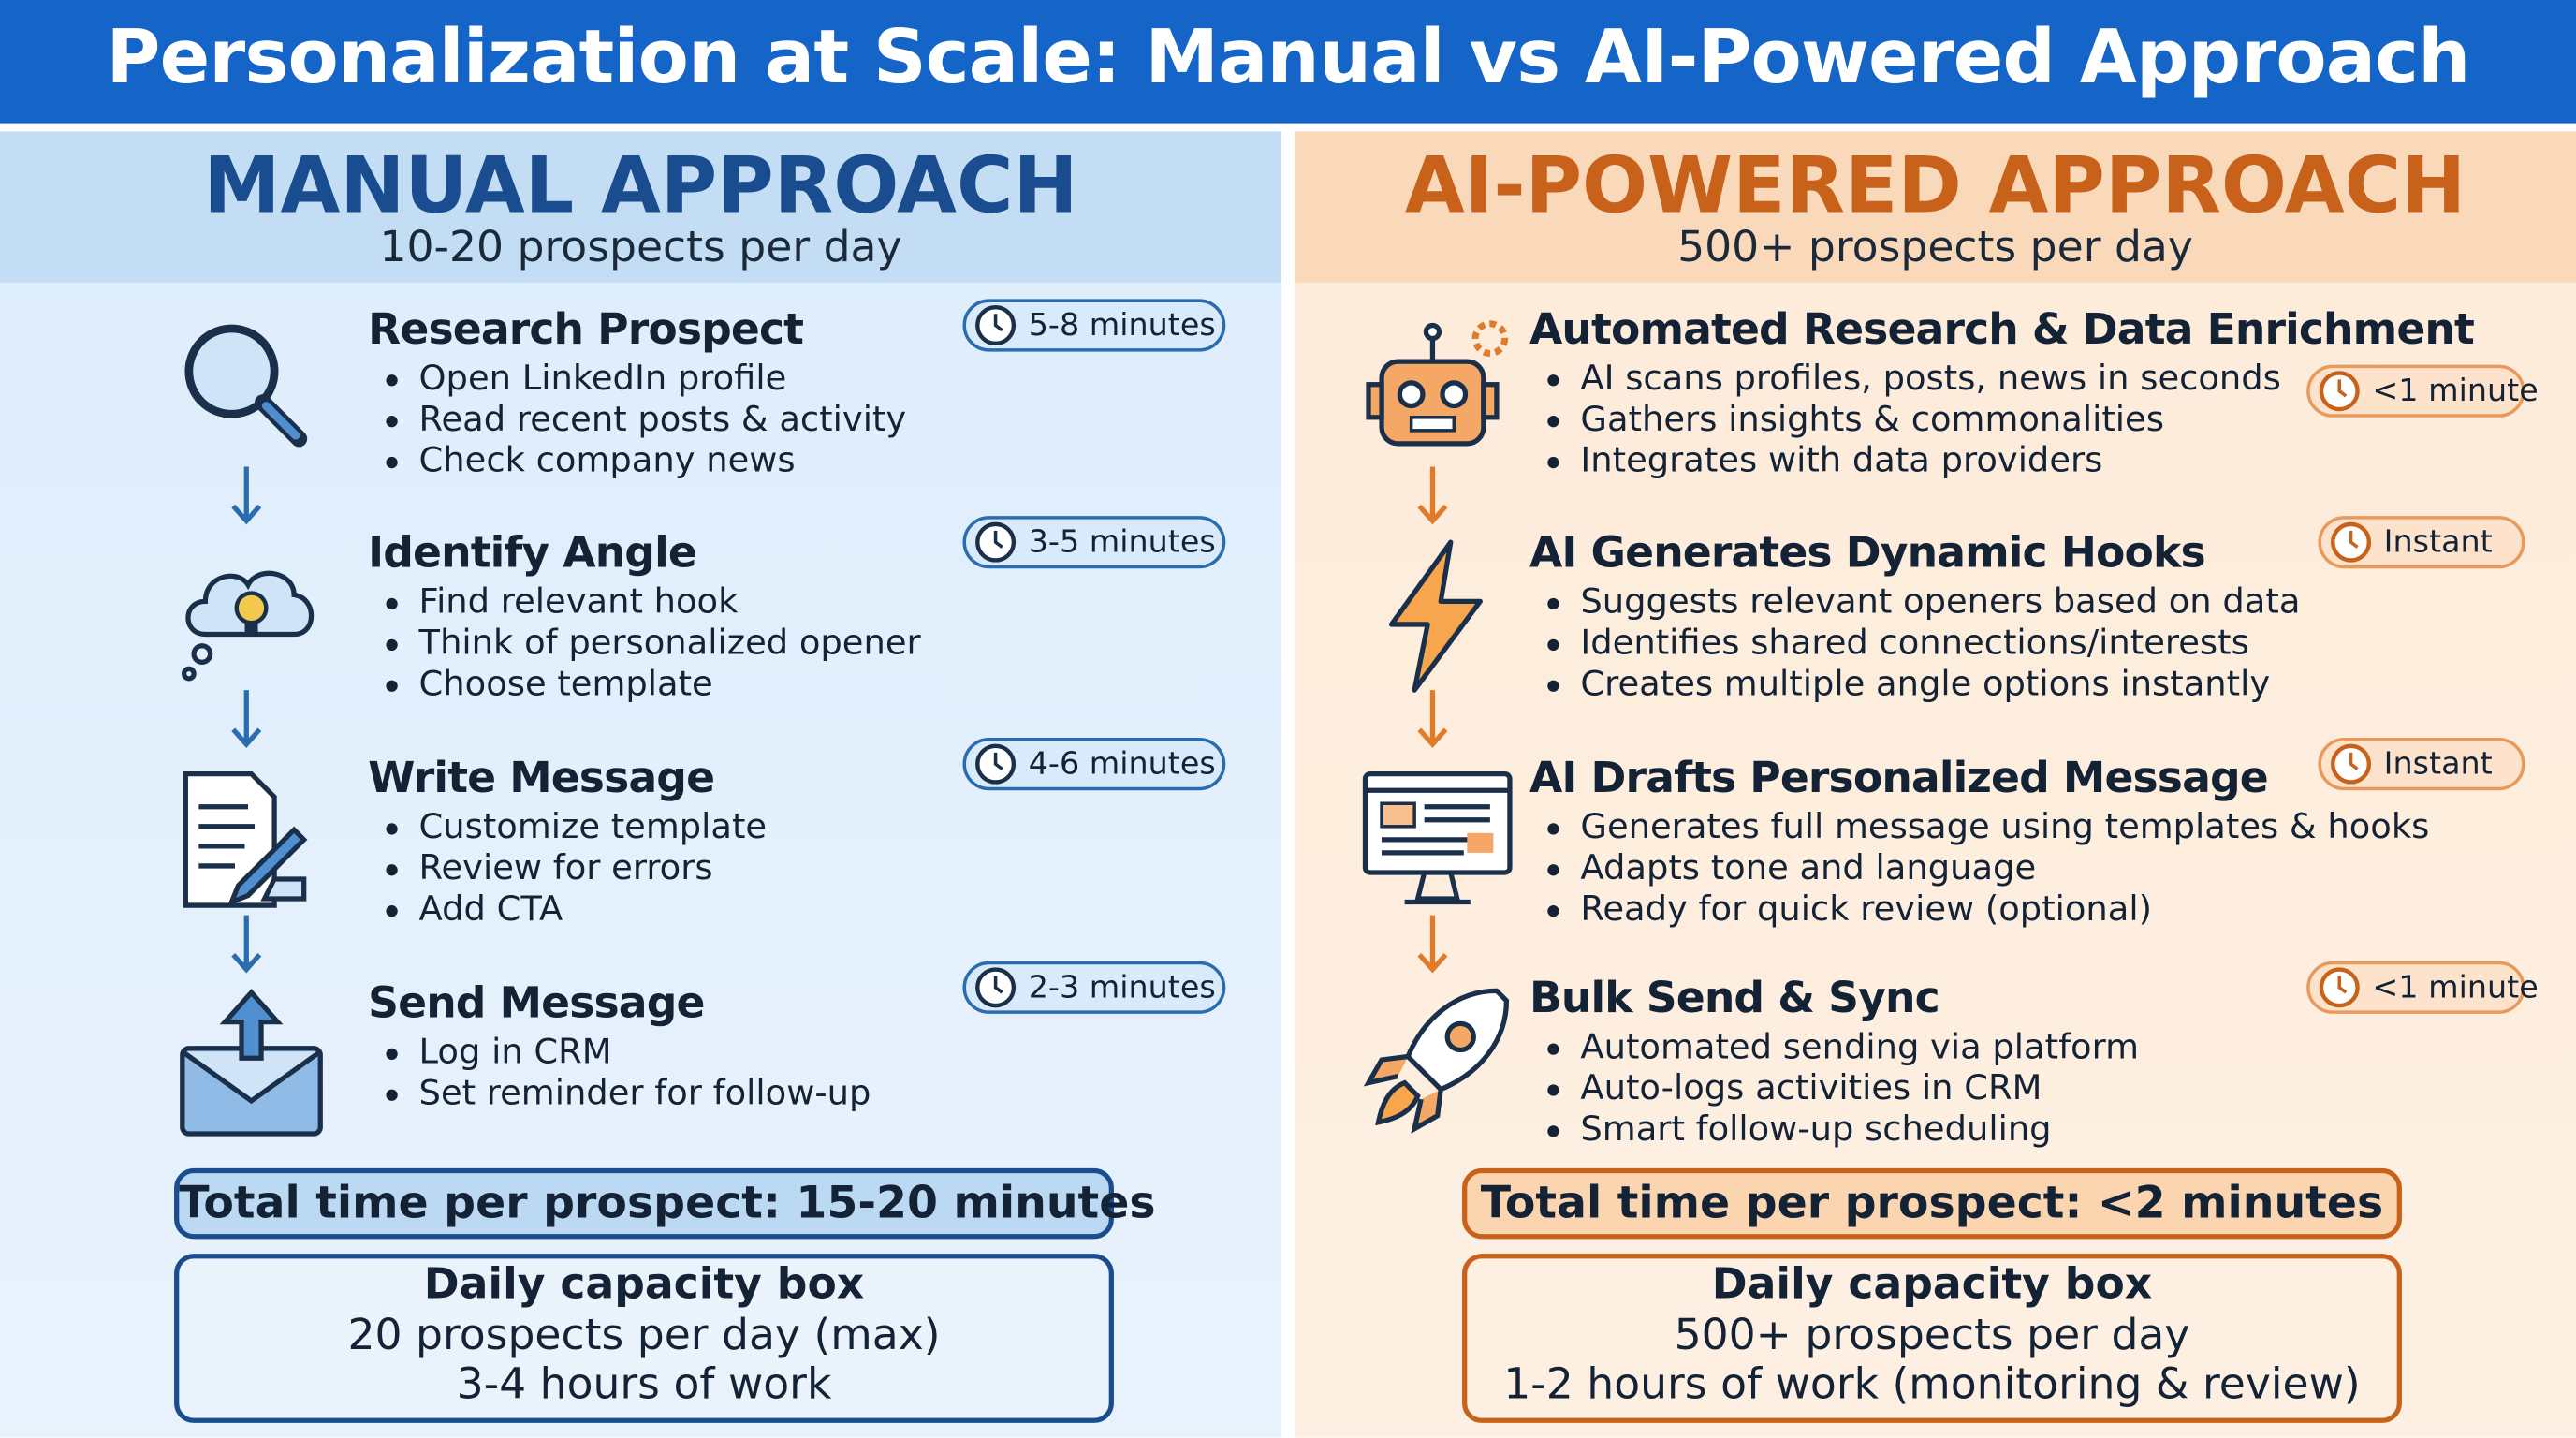 The image size is (2576, 1438). What do you see at coordinates (579, 601) in the screenshot?
I see `manual-bullet: Find relevant hook` at bounding box center [579, 601].